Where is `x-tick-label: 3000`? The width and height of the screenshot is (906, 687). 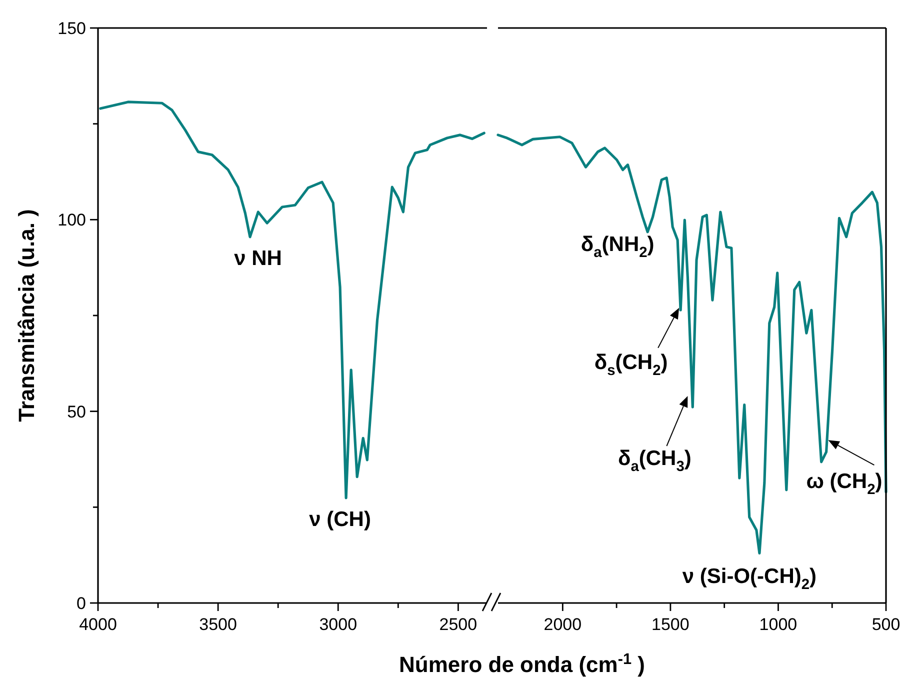
x-tick-label: 3000 is located at coordinates (338, 624).